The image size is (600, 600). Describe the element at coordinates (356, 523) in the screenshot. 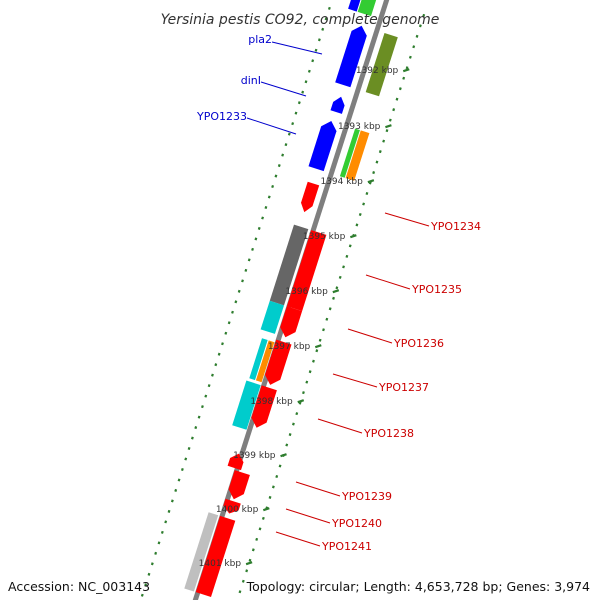

I see `gene-label: YPO1240` at that location.